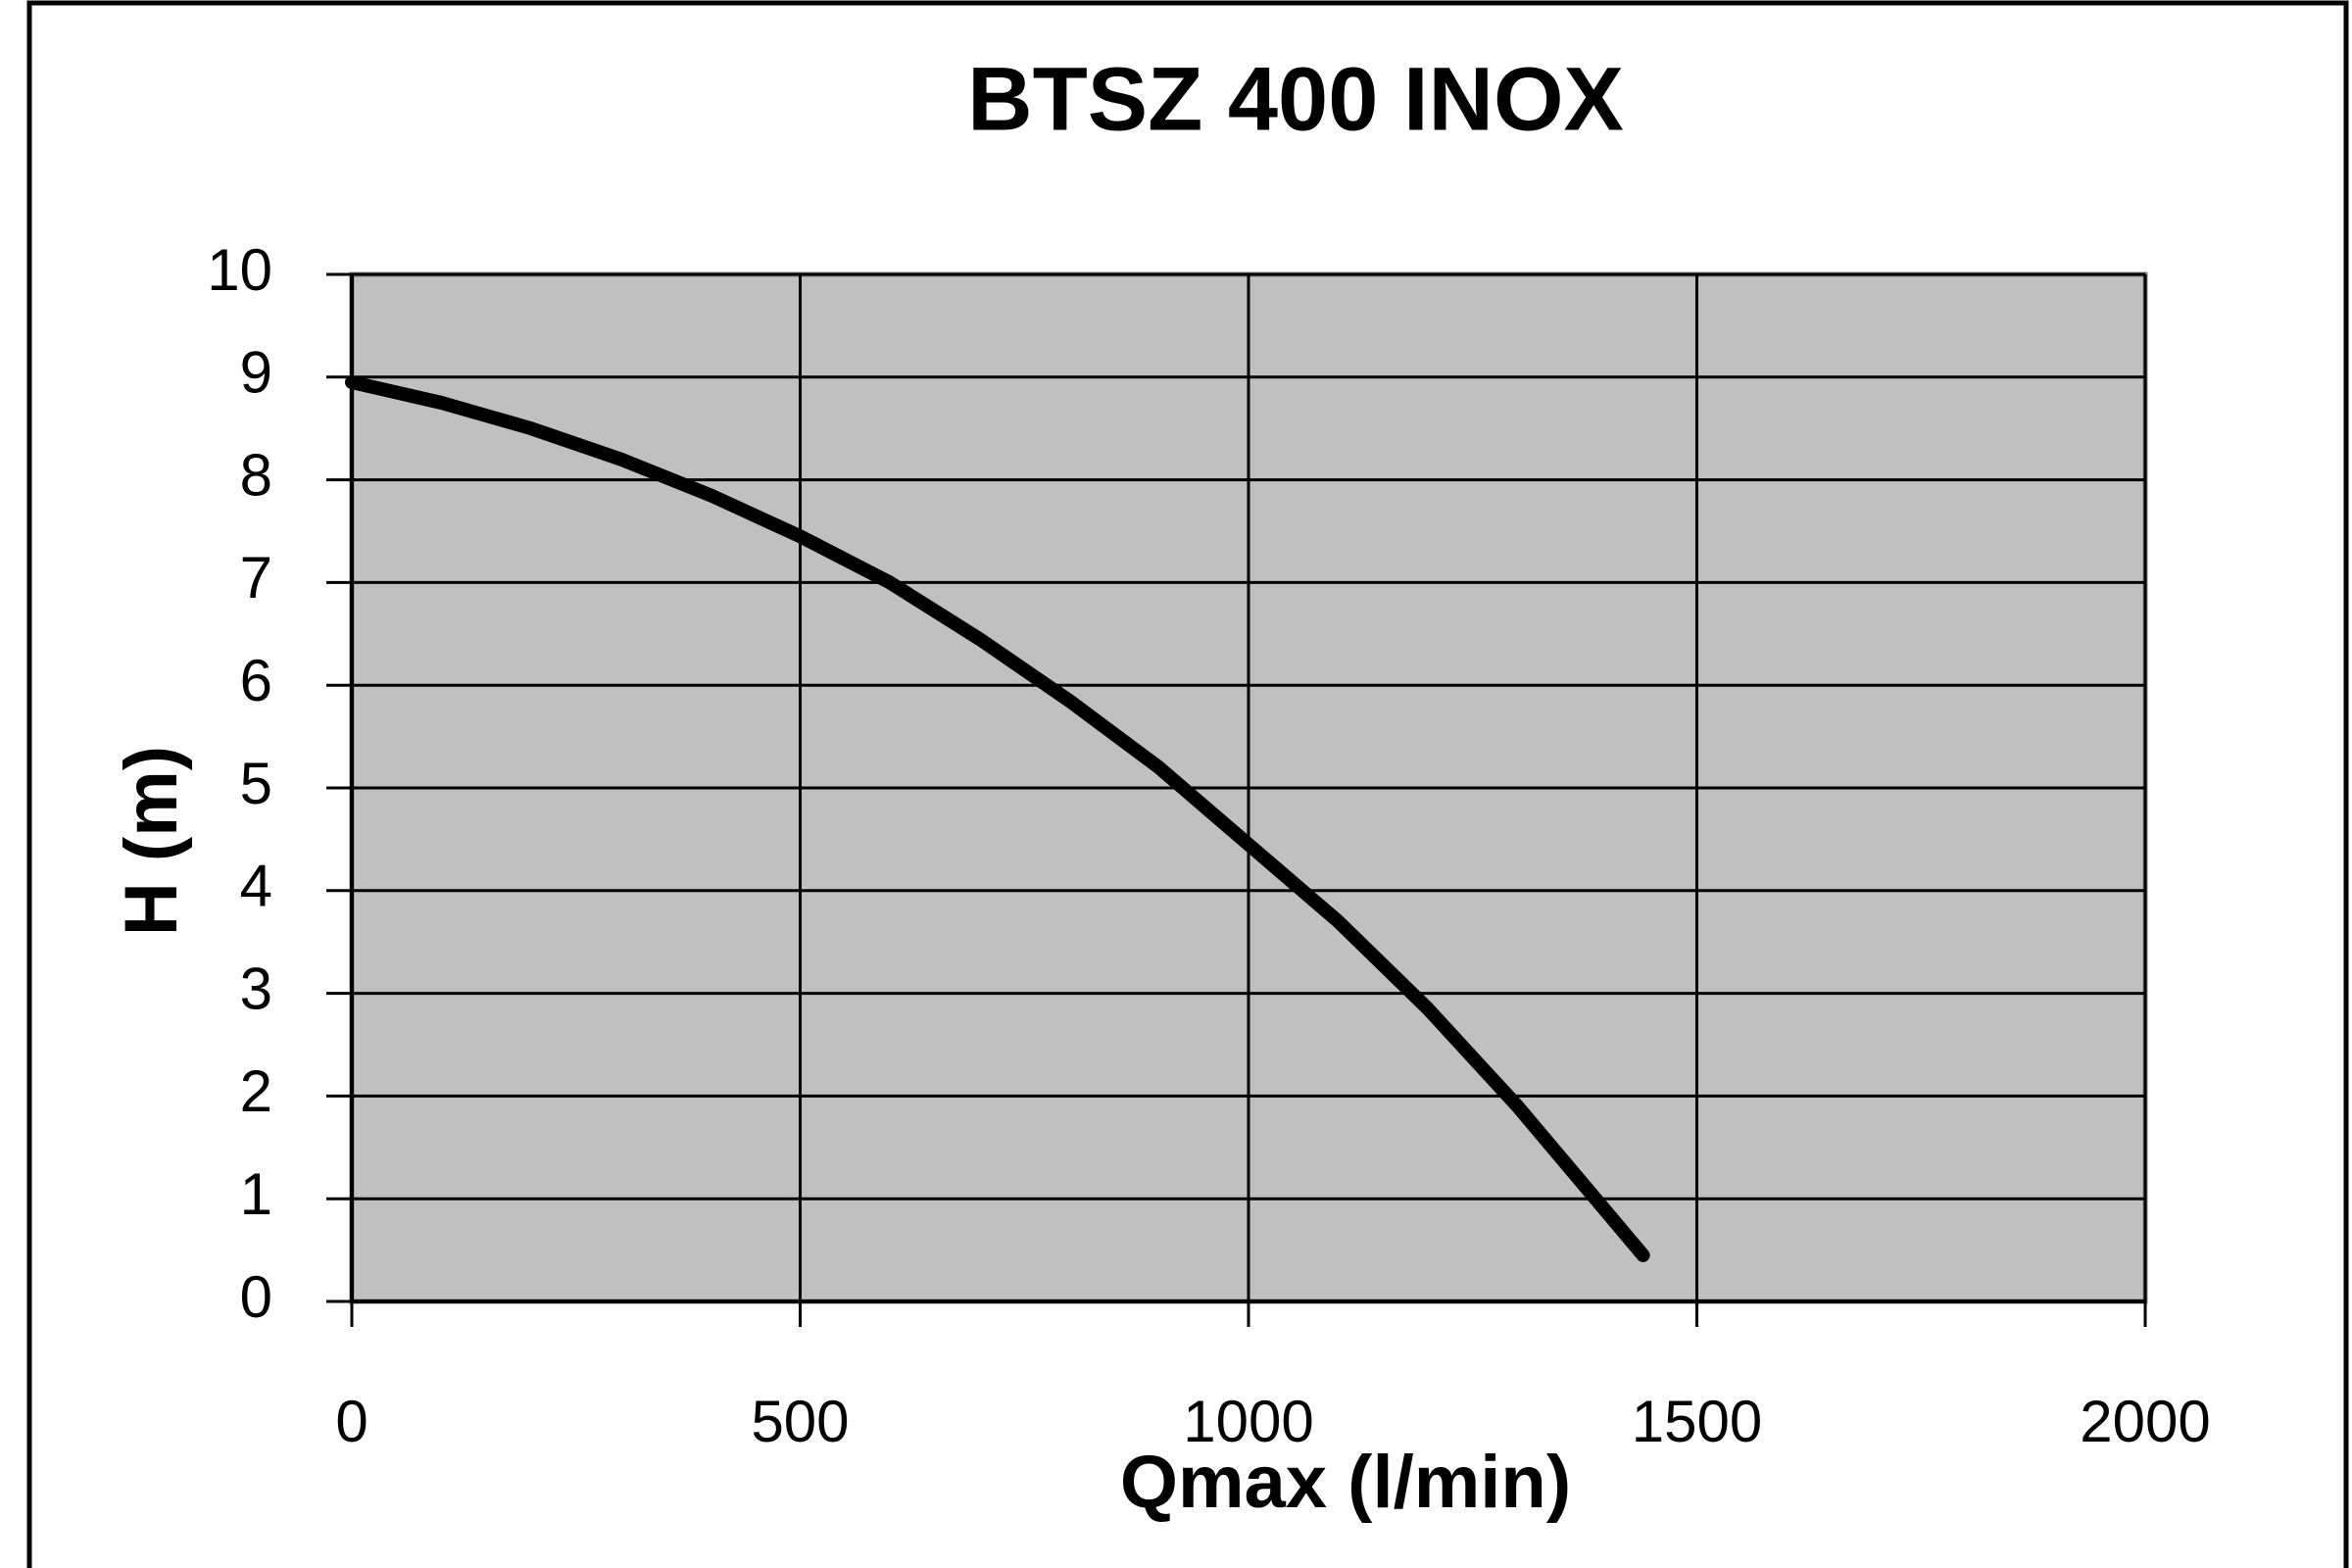 This screenshot has height=1568, width=2352. Describe the element at coordinates (1697, 1421) in the screenshot. I see `x-tick-label: 1500` at that location.